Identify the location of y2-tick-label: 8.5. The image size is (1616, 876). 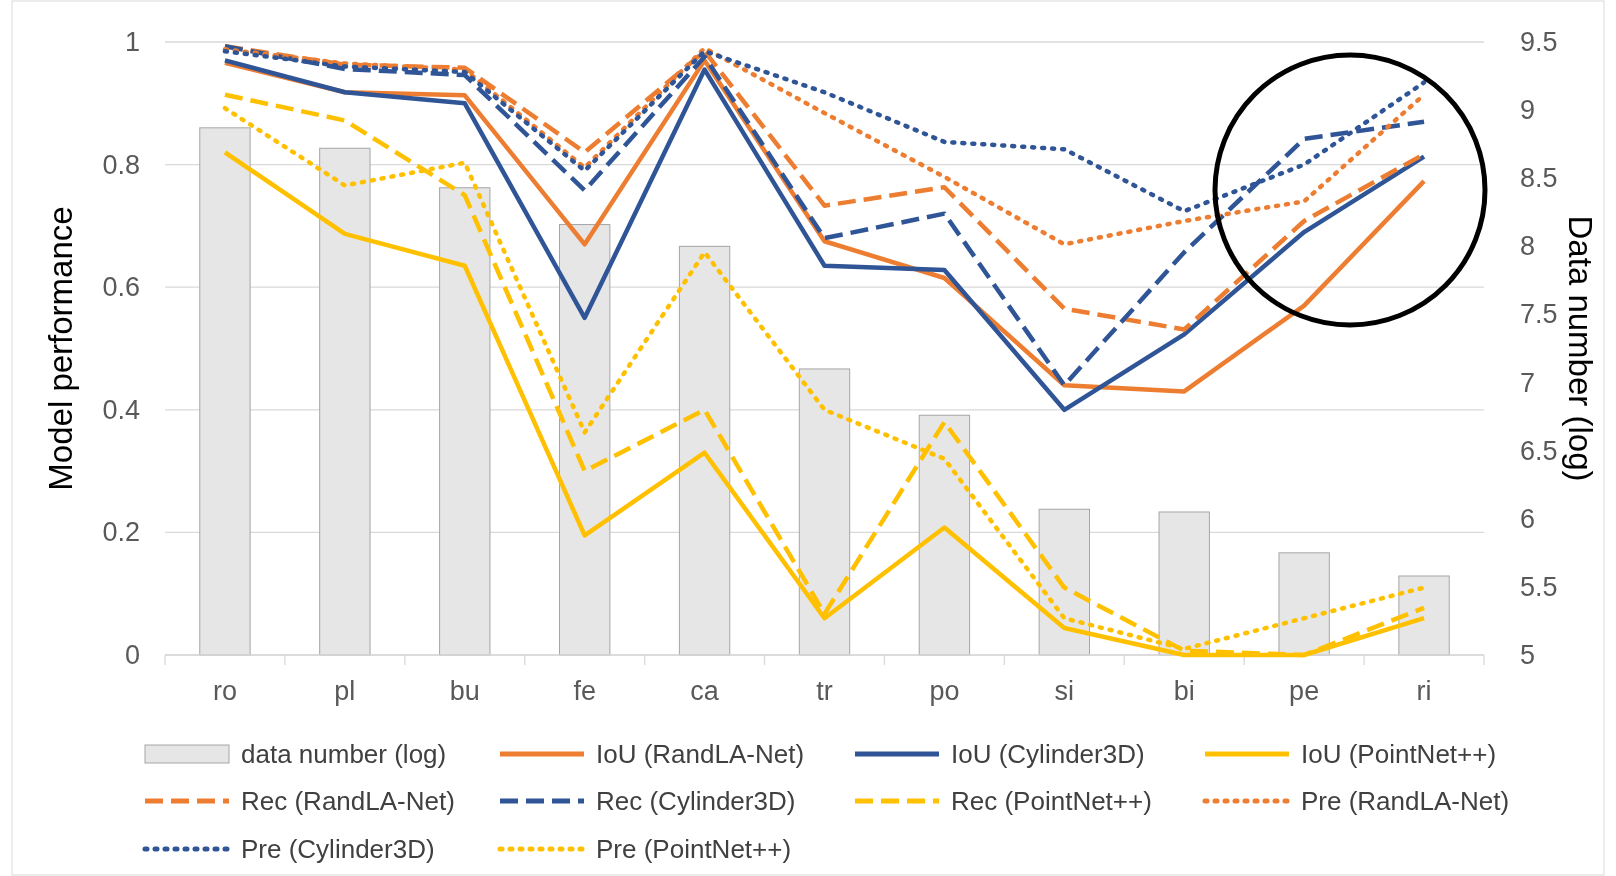
(1539, 178).